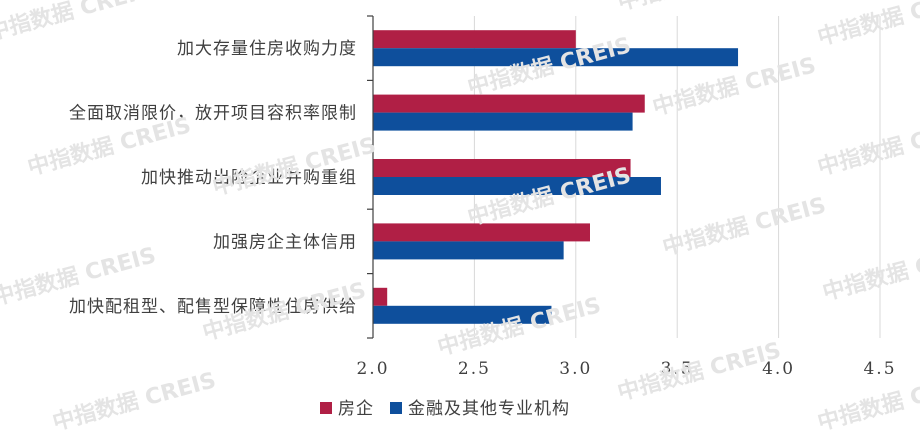  What do you see at coordinates (356, 409) in the screenshot?
I see `legend-label: 房企` at bounding box center [356, 409].